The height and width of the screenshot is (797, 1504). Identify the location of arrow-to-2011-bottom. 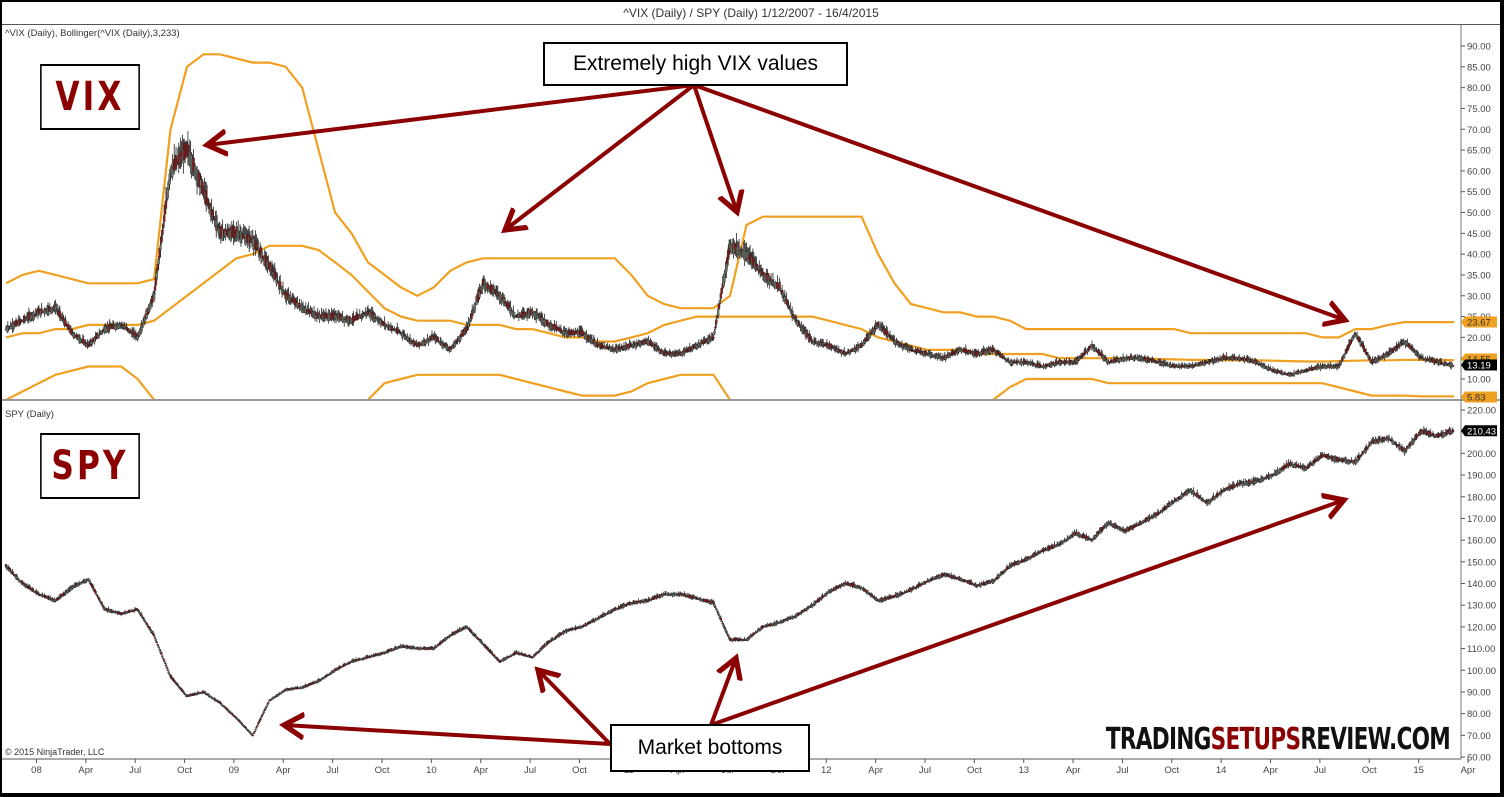
(722, 692).